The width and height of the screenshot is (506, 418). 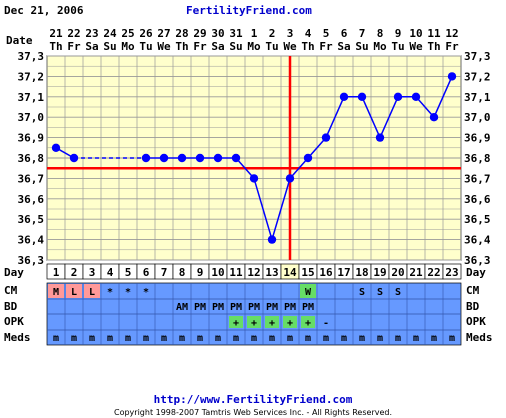 What do you see at coordinates (326, 323) in the screenshot?
I see `opk-value: -` at bounding box center [326, 323].